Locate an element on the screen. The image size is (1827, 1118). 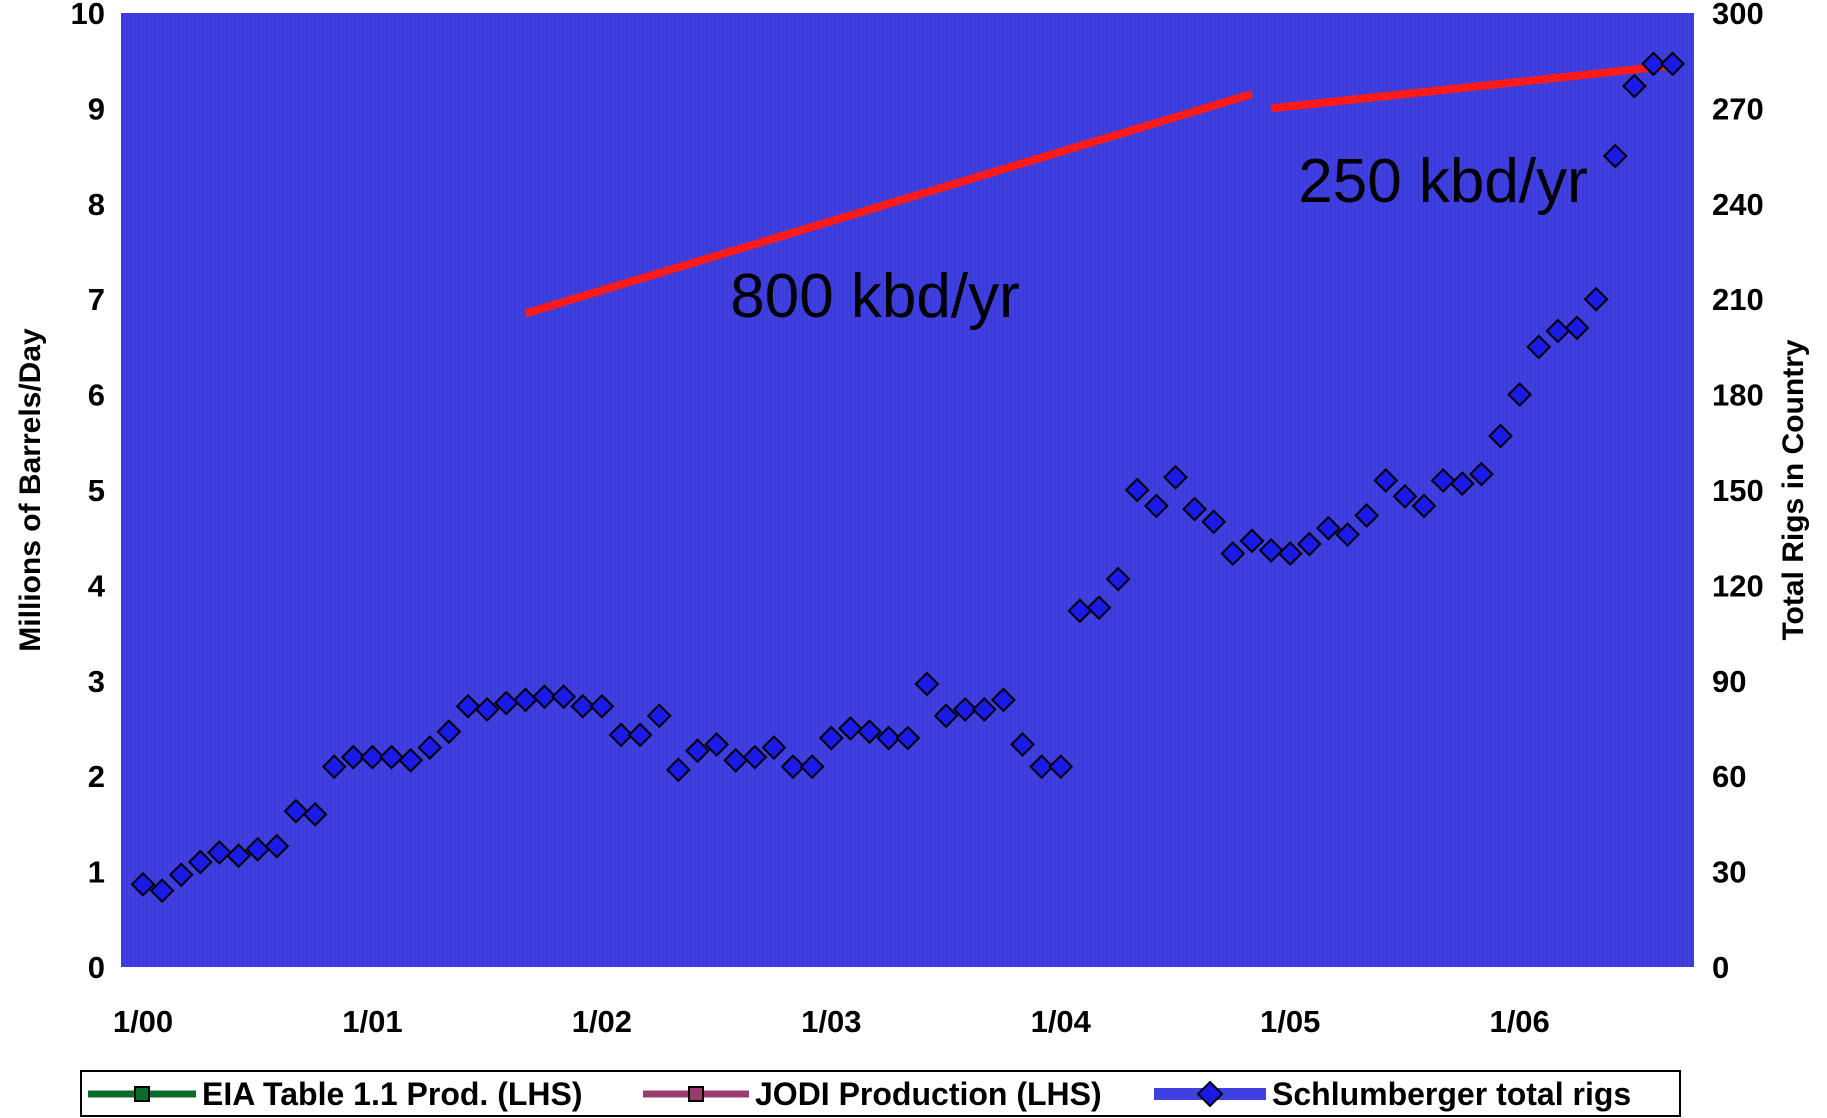
x-tick-label: 1/02 is located at coordinates (602, 1021).